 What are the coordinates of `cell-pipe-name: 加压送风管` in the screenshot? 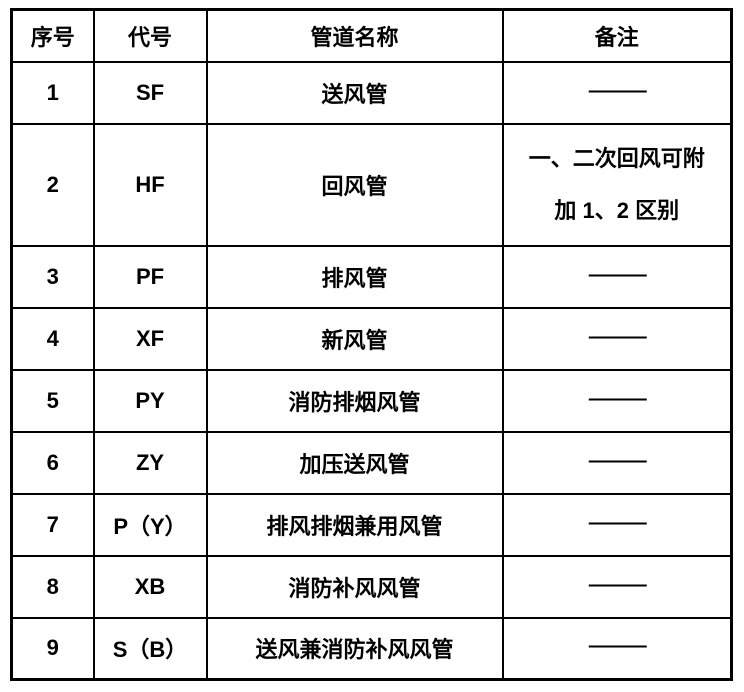 It's located at (354, 462).